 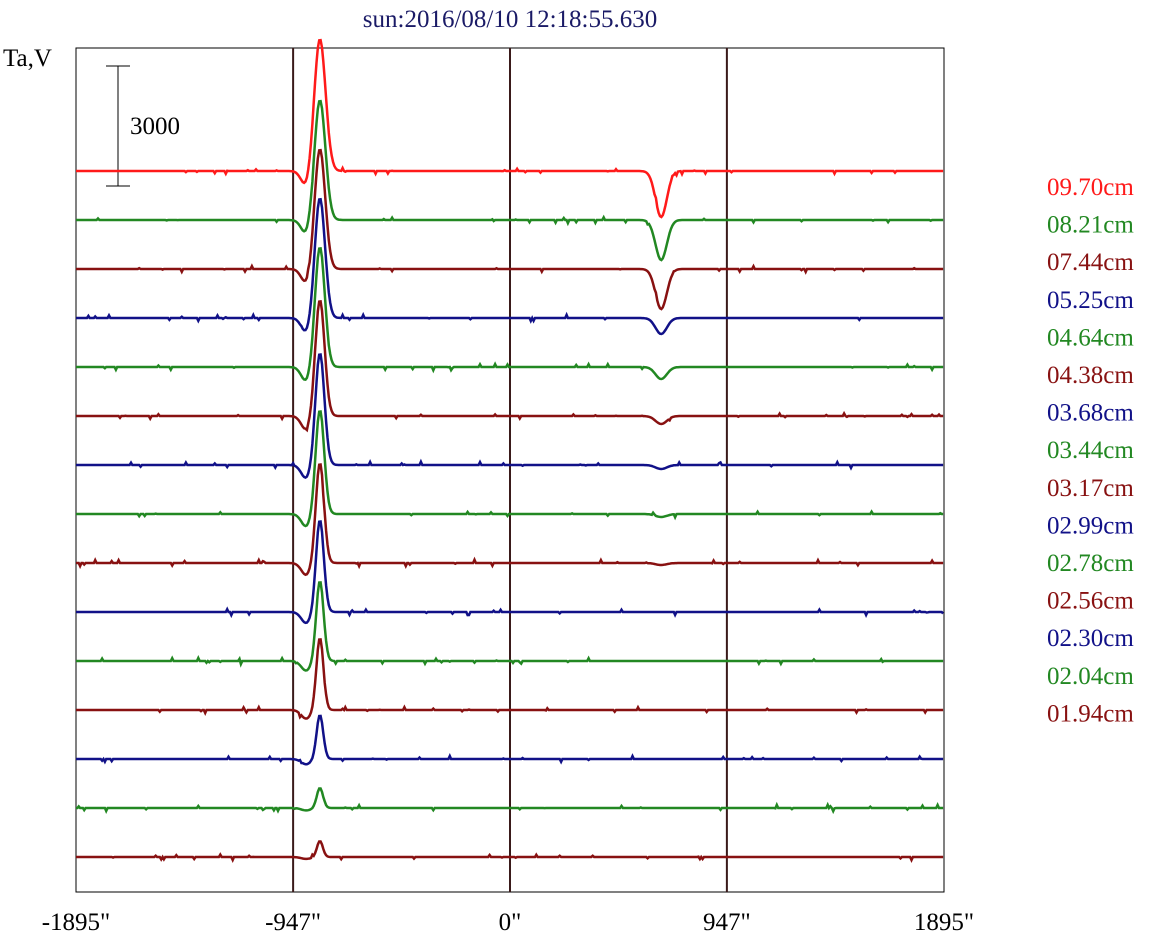 I want to click on legend-item: 03.44cm, so click(x=1090, y=450).